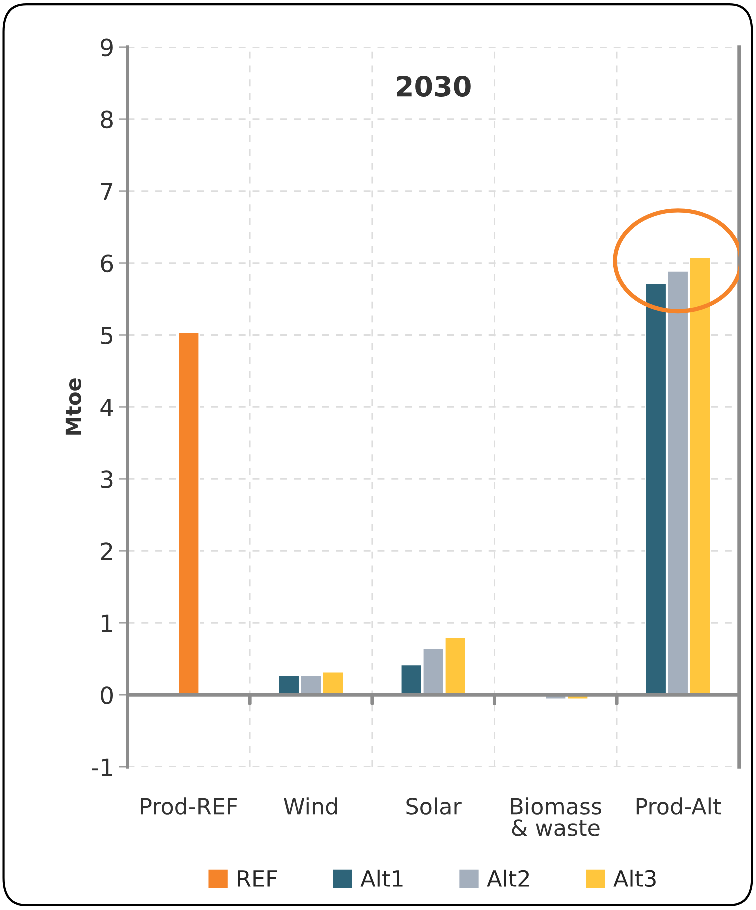  Describe the element at coordinates (381, 878) in the screenshot. I see `legend-label: Alt1` at that location.